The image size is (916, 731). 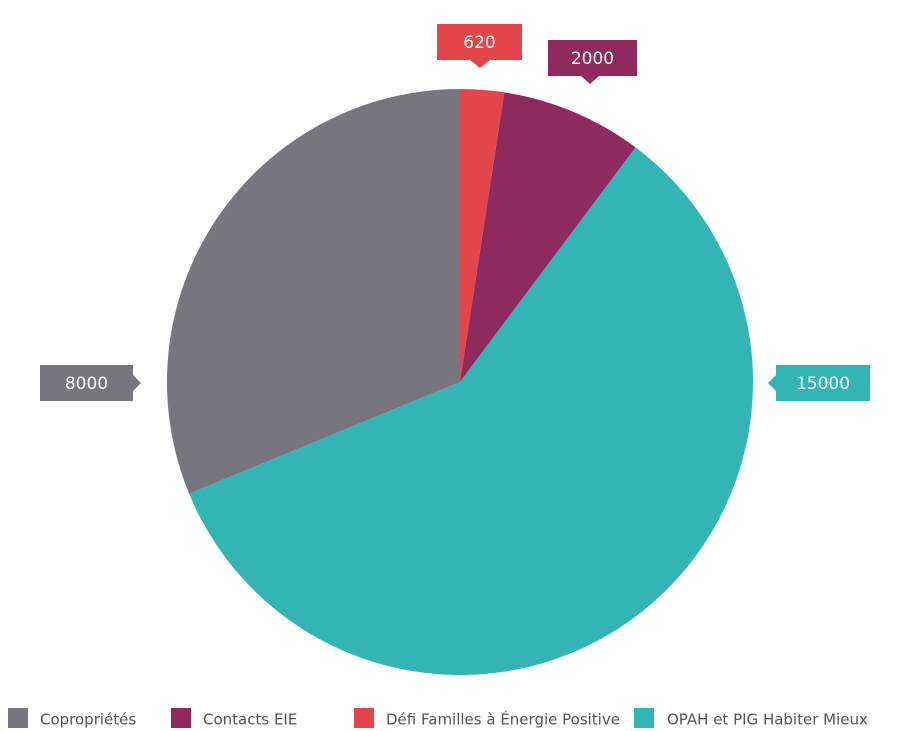 I want to click on data-label: 15000, so click(x=823, y=384).